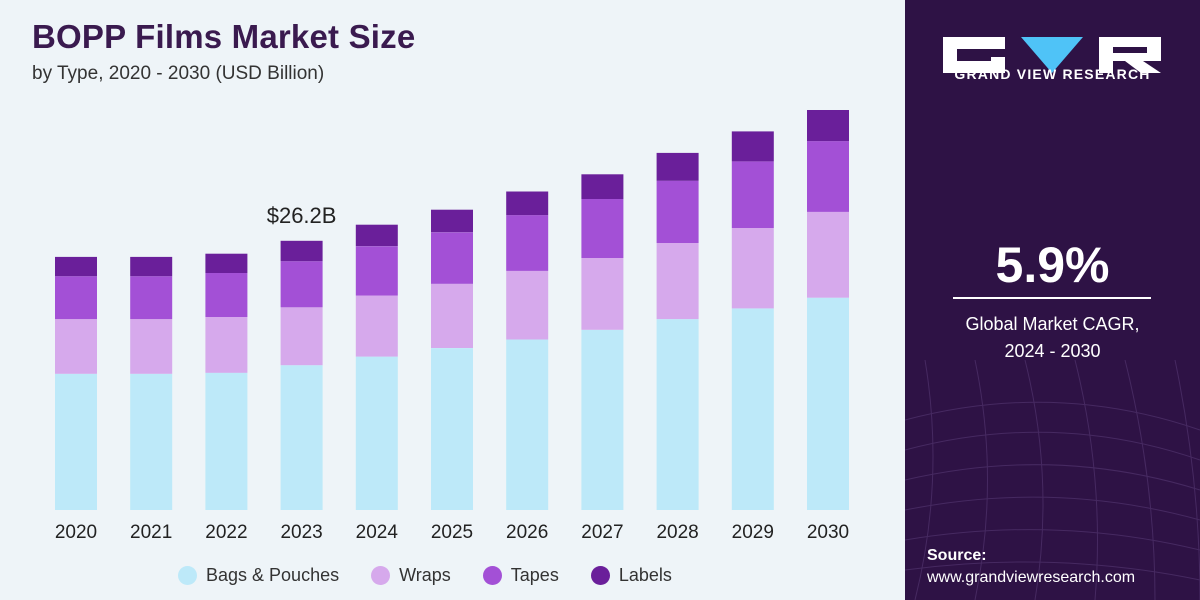  What do you see at coordinates (1052, 324) in the screenshot?
I see `cagr-label-line1: Global Market CAGR,` at bounding box center [1052, 324].